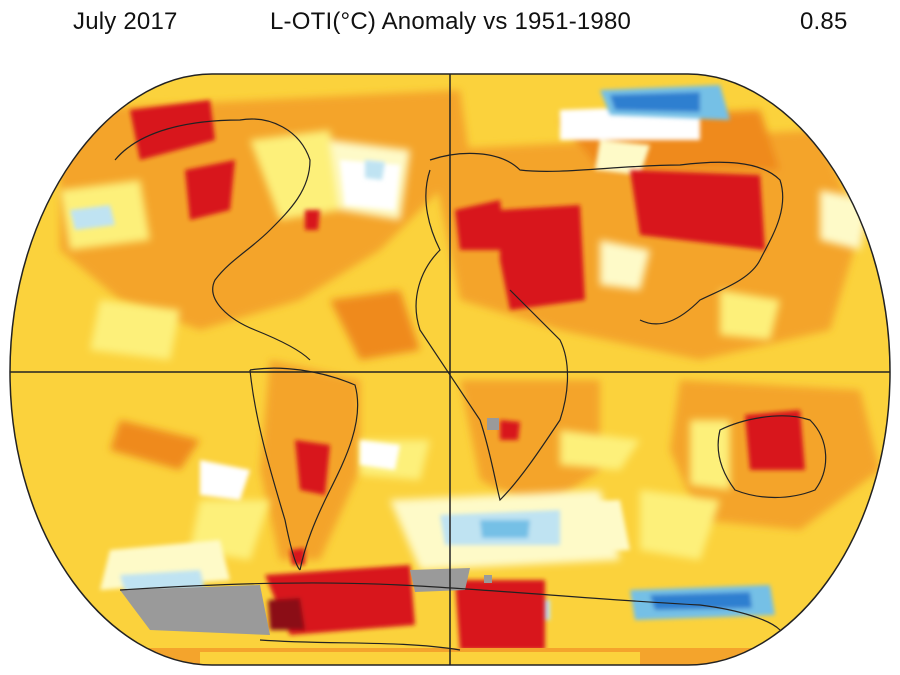 Image resolution: width=900 pixels, height=675 pixels. I want to click on map-date: July 2017, so click(125, 21).